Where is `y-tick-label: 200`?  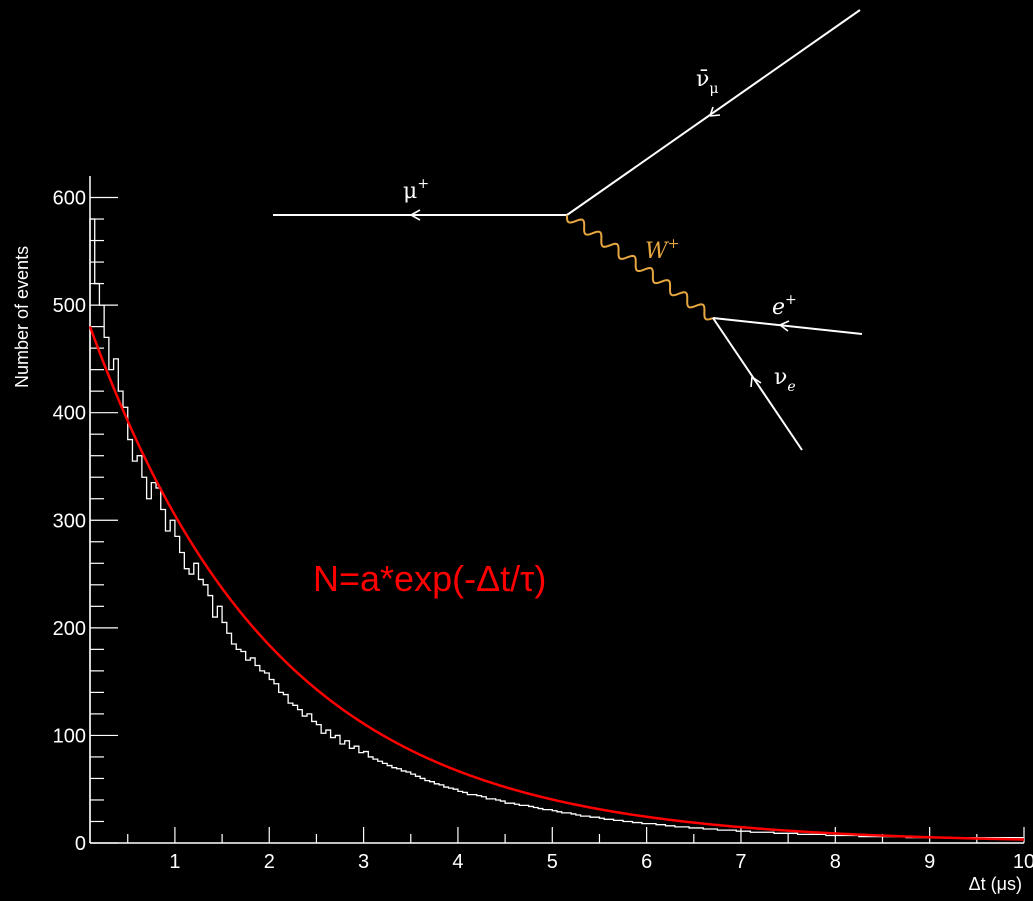
y-tick-label: 200 is located at coordinates (69, 629).